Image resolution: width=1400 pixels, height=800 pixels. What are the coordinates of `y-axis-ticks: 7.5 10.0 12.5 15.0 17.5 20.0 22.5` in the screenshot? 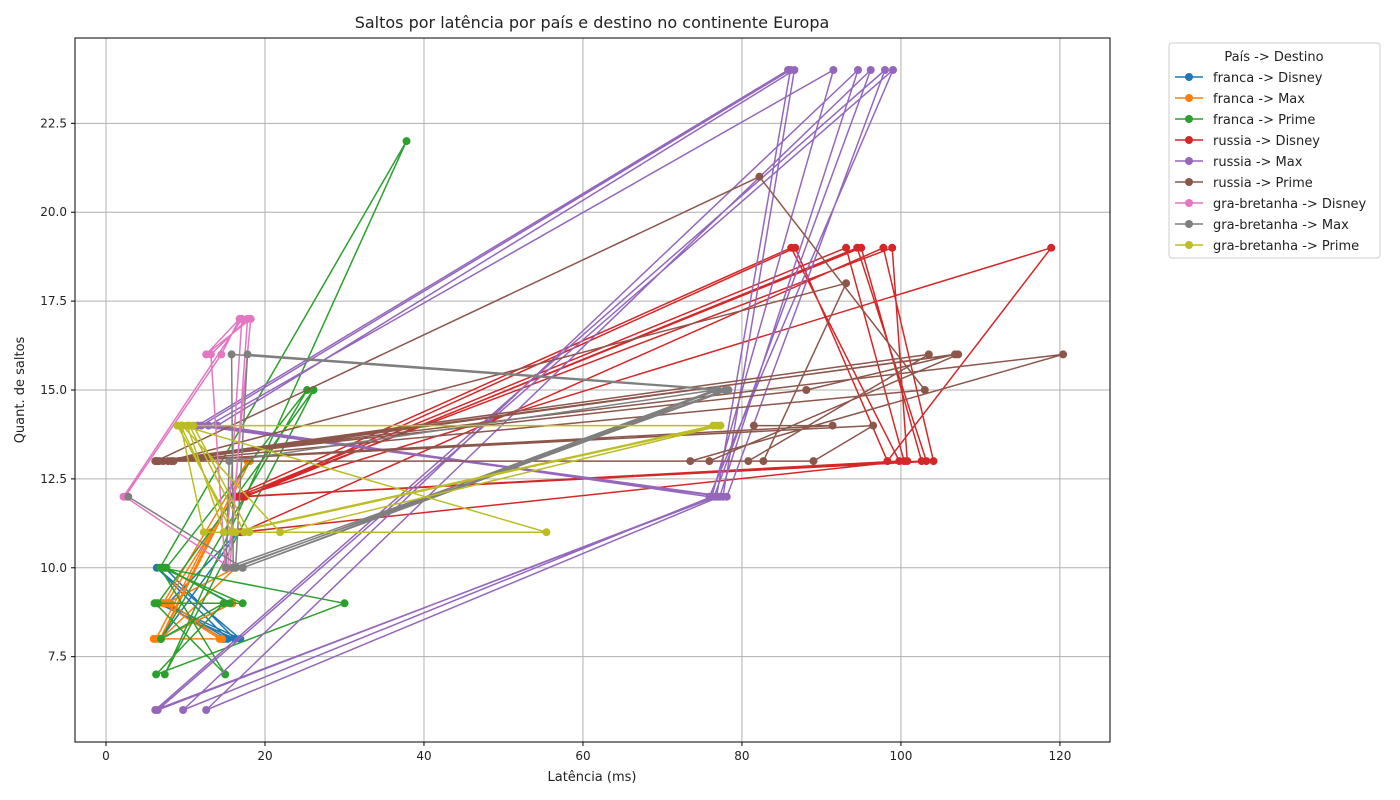 It's located at (57, 390).